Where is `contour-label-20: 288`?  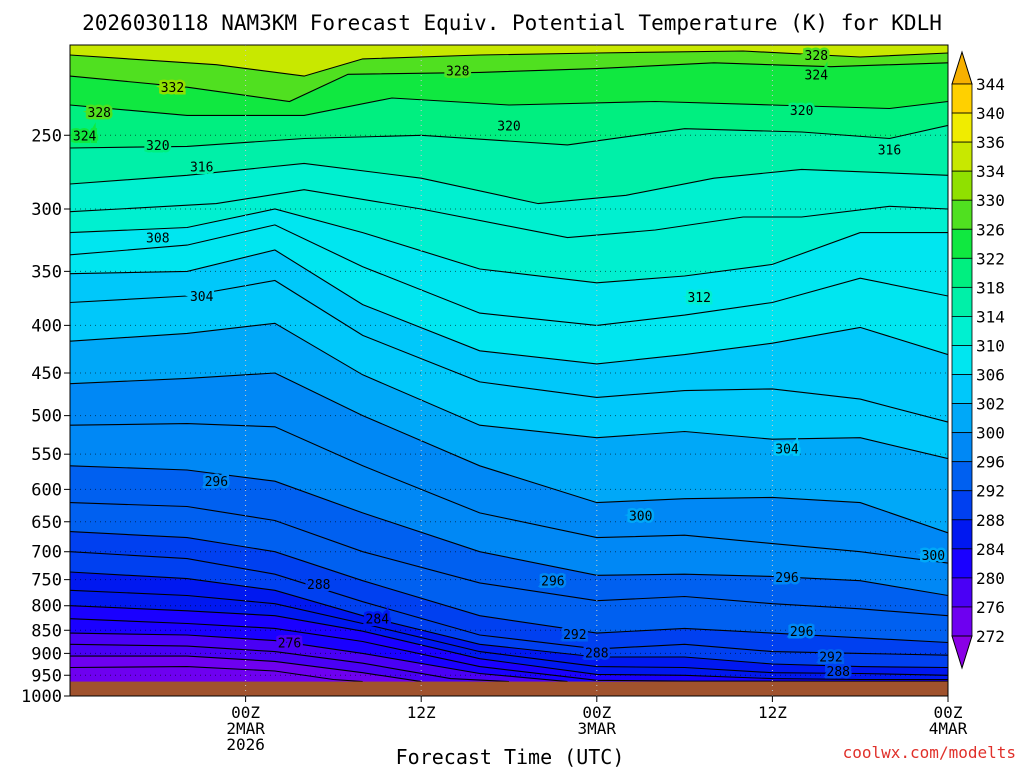 contour-label-20: 288 is located at coordinates (318, 585).